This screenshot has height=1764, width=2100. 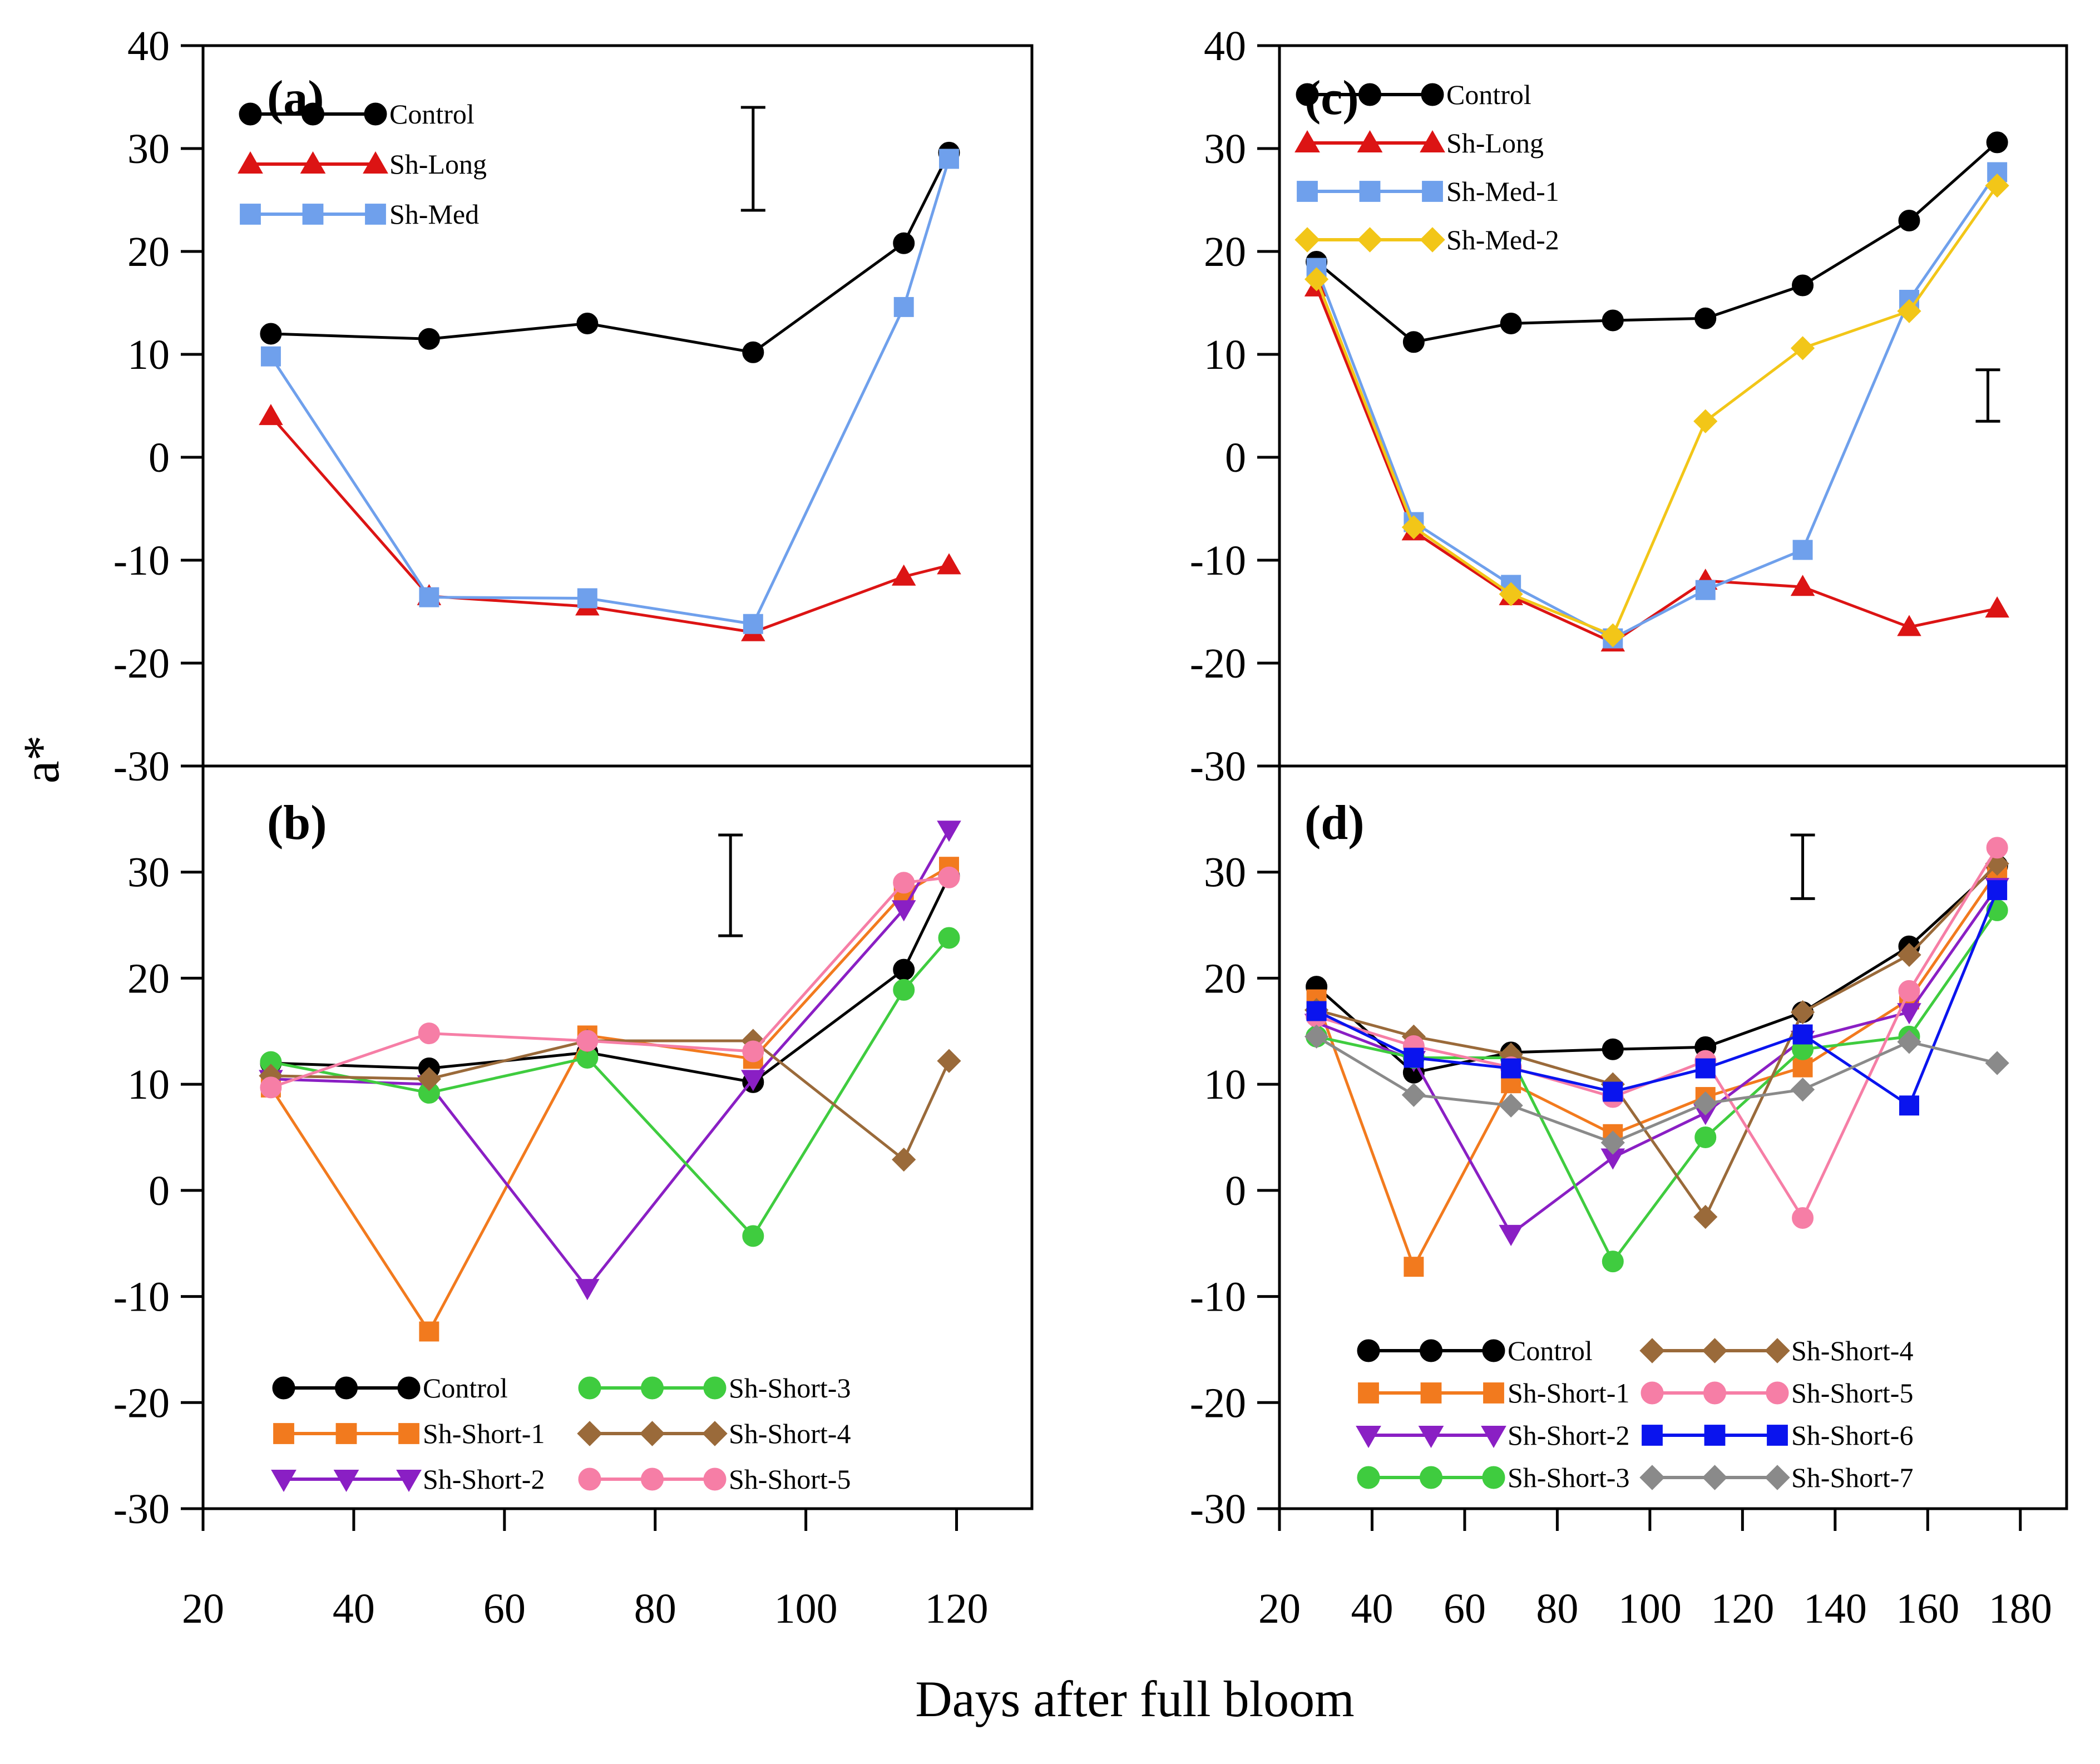 I want to click on y-tick-label: -10, so click(x=141, y=1297).